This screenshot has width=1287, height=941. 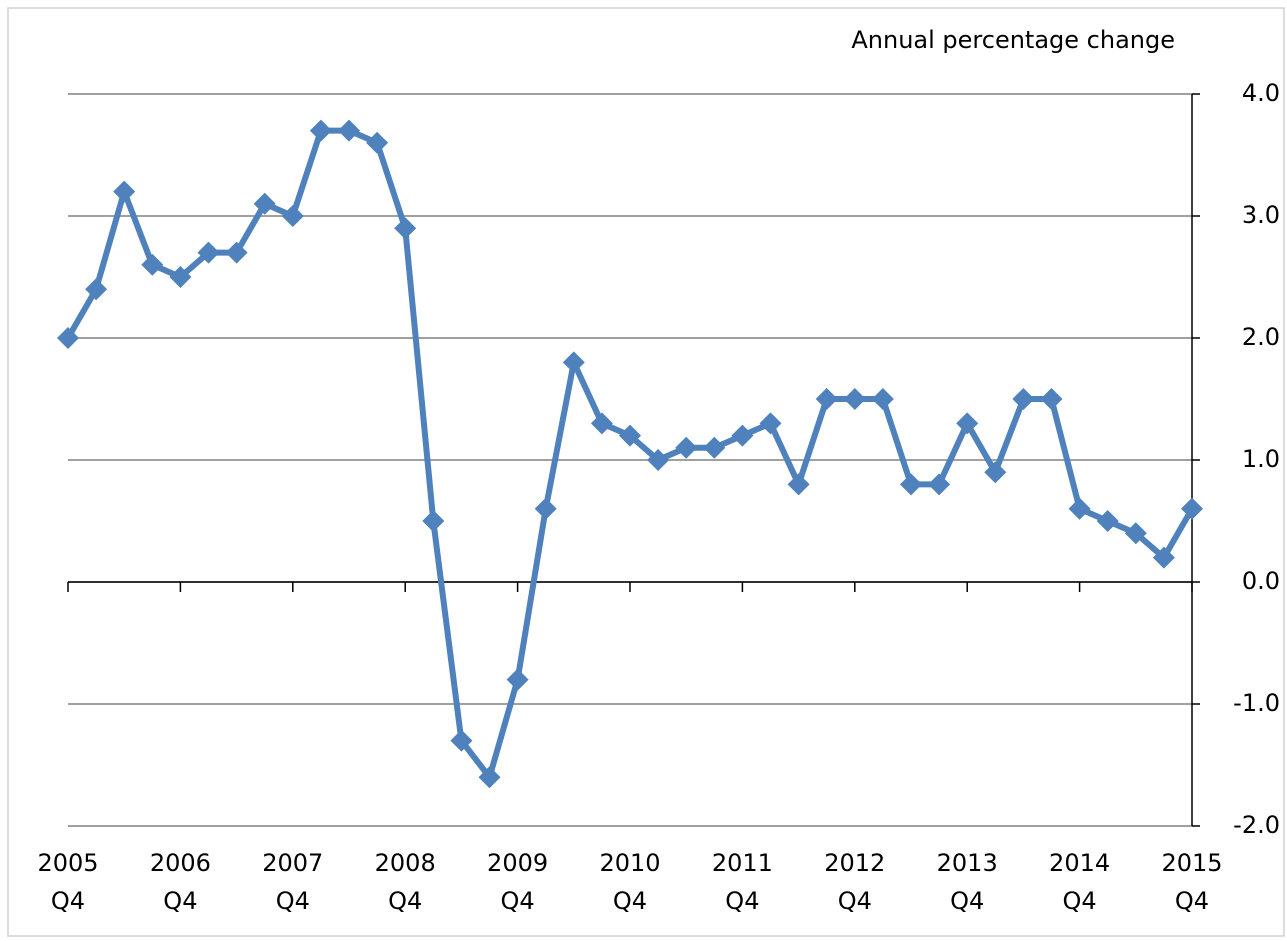 What do you see at coordinates (630, 882) in the screenshot?
I see `x-tick-label: 2010 Q4` at bounding box center [630, 882].